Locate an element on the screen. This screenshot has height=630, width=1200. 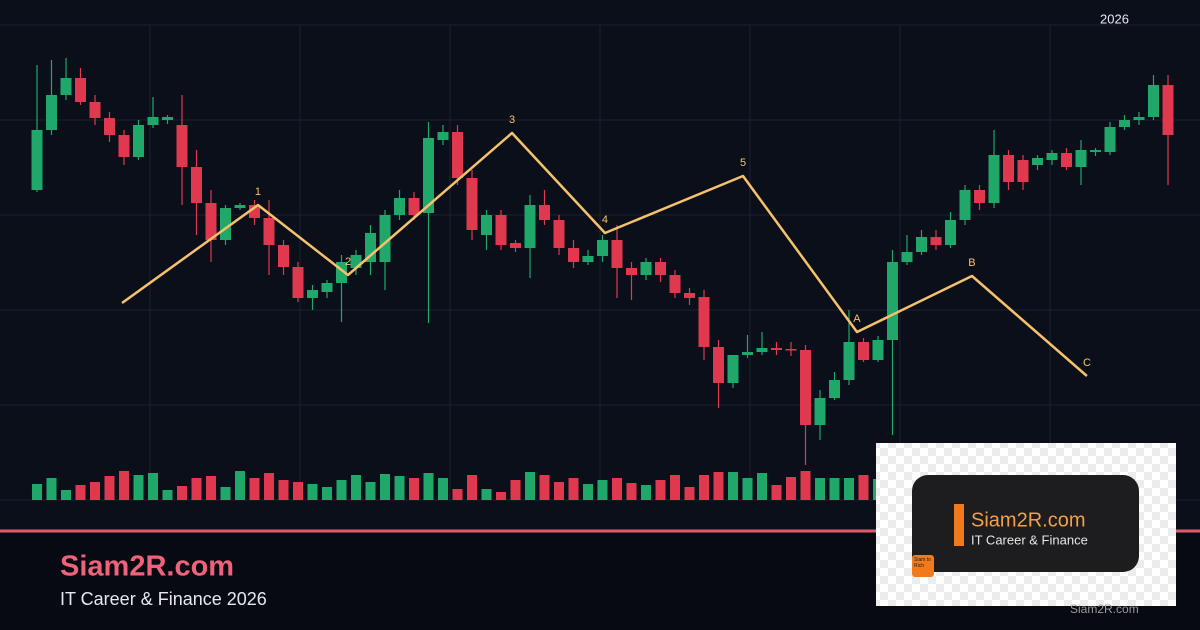
badge is located at coordinates (923, 566).